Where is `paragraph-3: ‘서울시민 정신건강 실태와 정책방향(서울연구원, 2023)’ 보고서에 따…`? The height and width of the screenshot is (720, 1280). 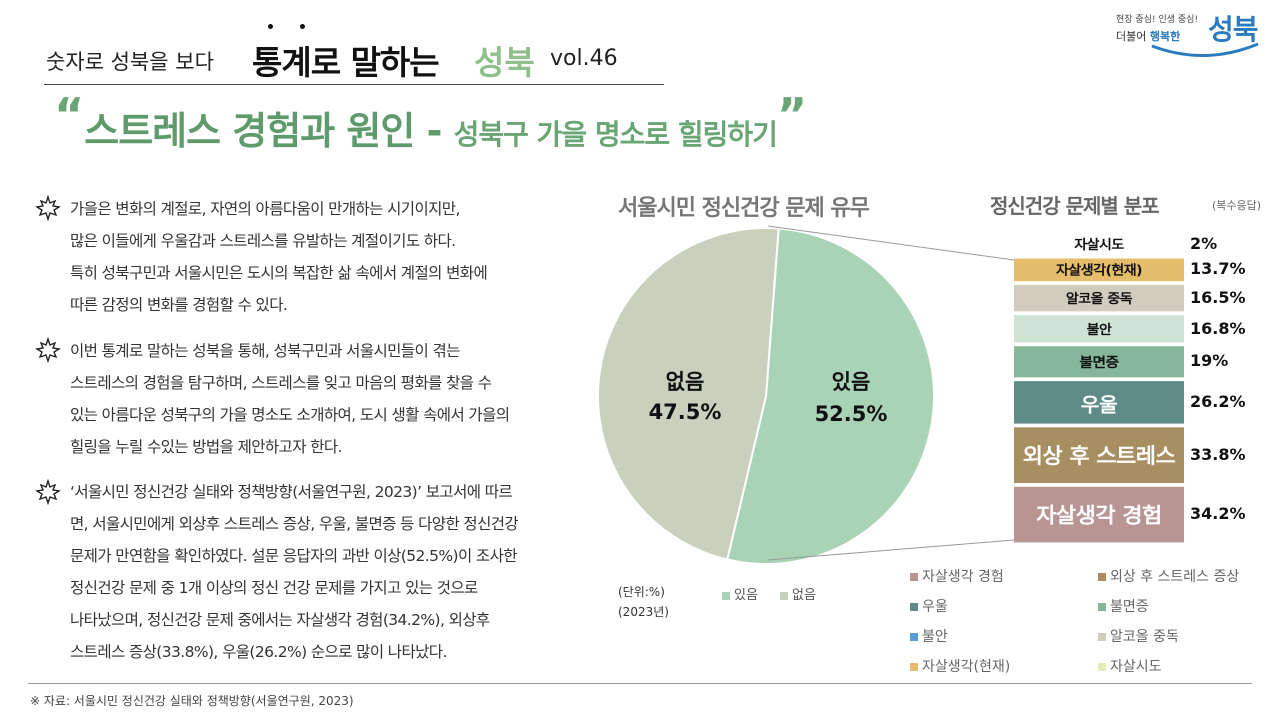
paragraph-3: ‘서울시민 정신건강 실태와 정책방향(서울연구원, 2023)’ 보고서에 따… is located at coordinates (294, 572).